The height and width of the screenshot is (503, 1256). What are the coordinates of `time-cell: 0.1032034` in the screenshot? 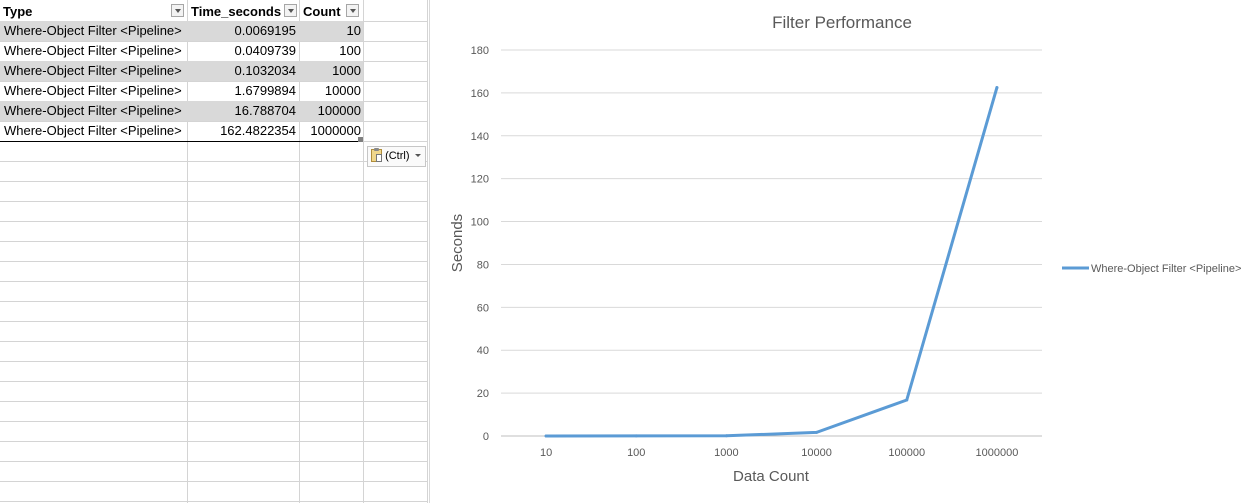 It's located at (265, 70).